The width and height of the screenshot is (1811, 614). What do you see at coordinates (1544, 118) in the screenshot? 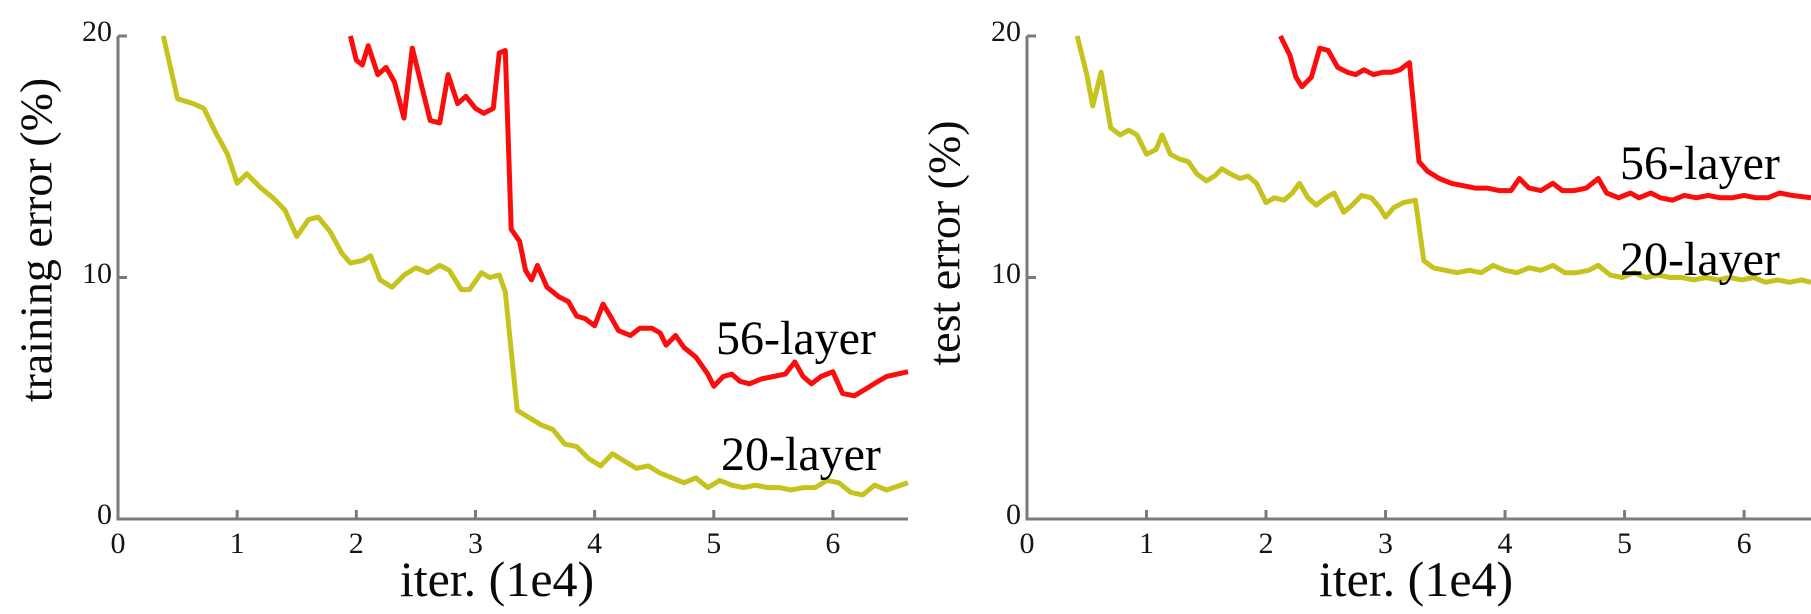
I see `series-line-56-layer` at bounding box center [1544, 118].